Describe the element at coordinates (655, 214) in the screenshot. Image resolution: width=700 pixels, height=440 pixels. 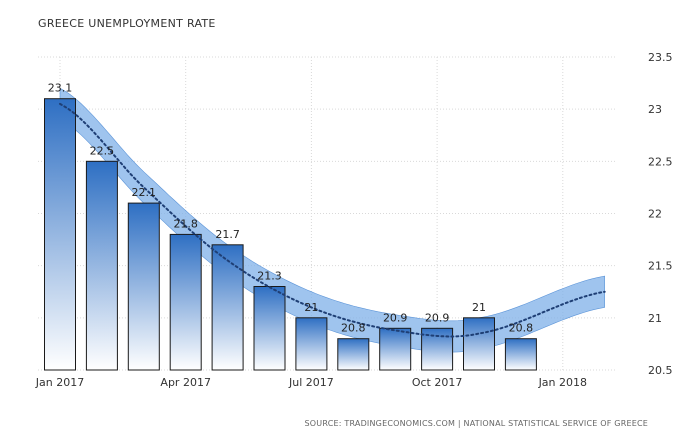
I see `y-tick-label: 22` at that location.